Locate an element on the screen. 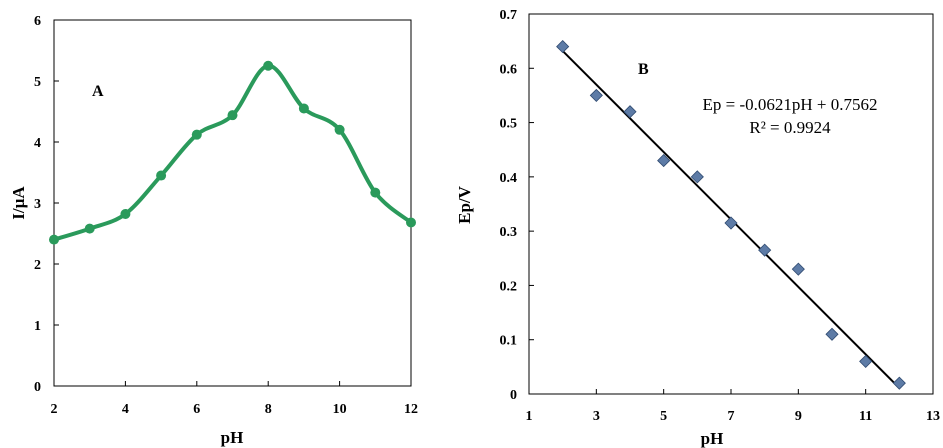  chart-a-y-tick-label: 2 is located at coordinates (37, 265).